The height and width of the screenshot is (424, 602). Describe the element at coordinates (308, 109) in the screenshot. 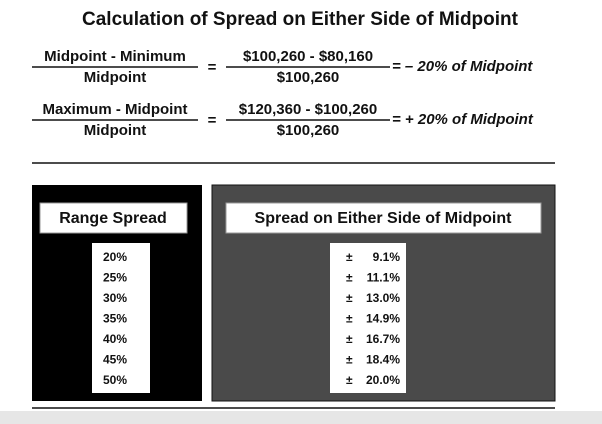

I see `value-numerator: $120,360 - $100,260` at that location.